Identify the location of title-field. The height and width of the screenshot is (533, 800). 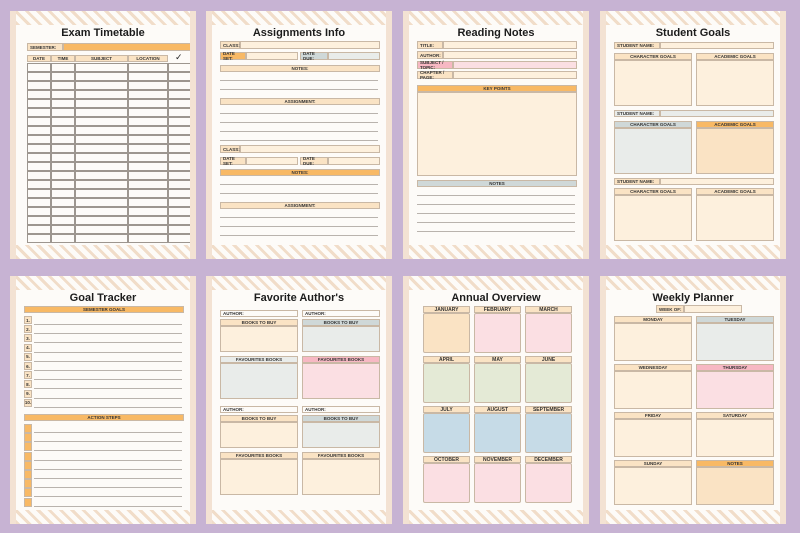
(510, 45).